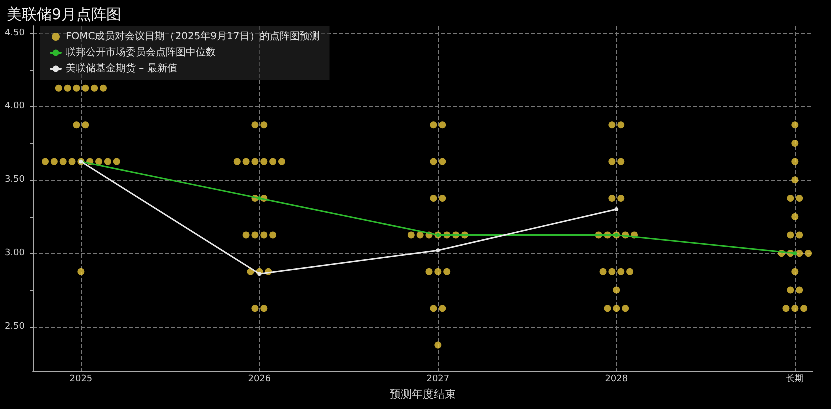 This screenshot has width=831, height=409. Describe the element at coordinates (15, 107) in the screenshot. I see `y-tick-label: 4.00` at that location.